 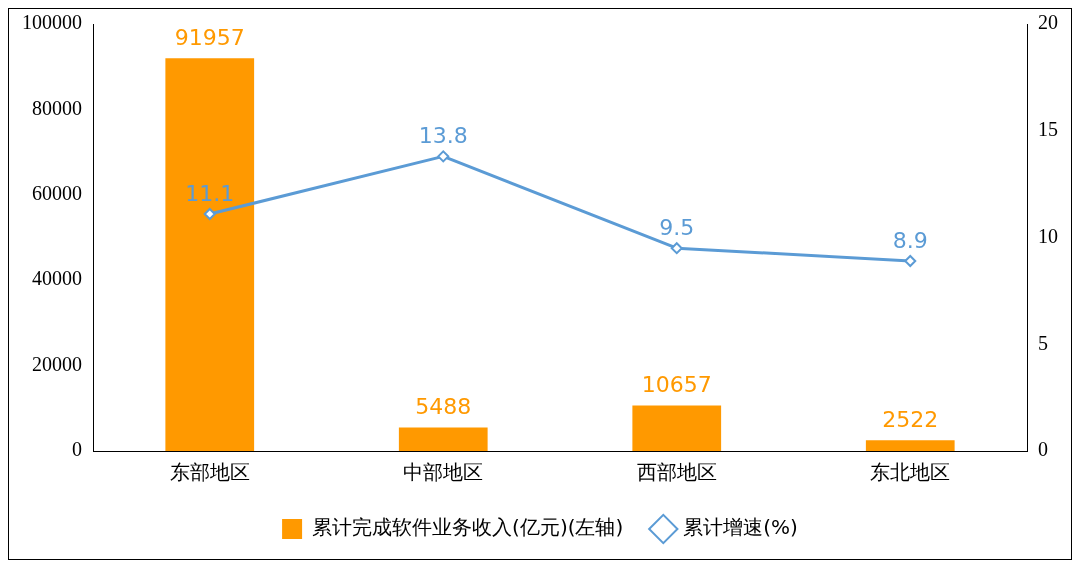 What do you see at coordinates (910, 240) in the screenshot?
I see `data-label: 8.9` at bounding box center [910, 240].